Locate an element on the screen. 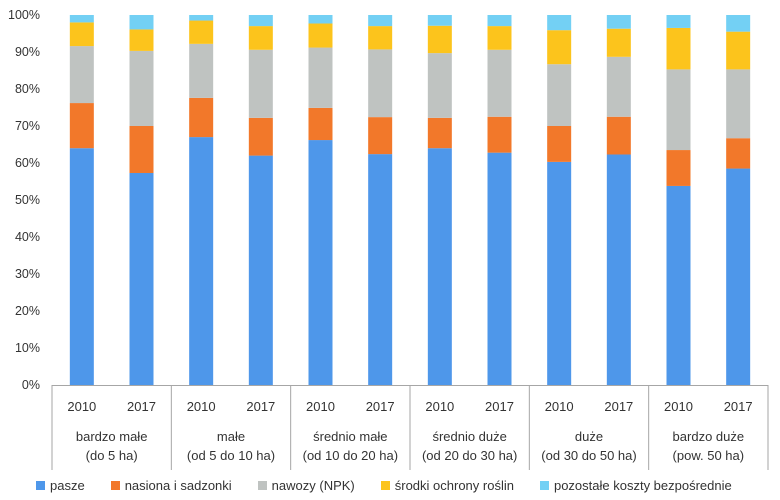 Image resolution: width=780 pixels, height=500 pixels. legend-label: środki ochrony roślin is located at coordinates (454, 485).